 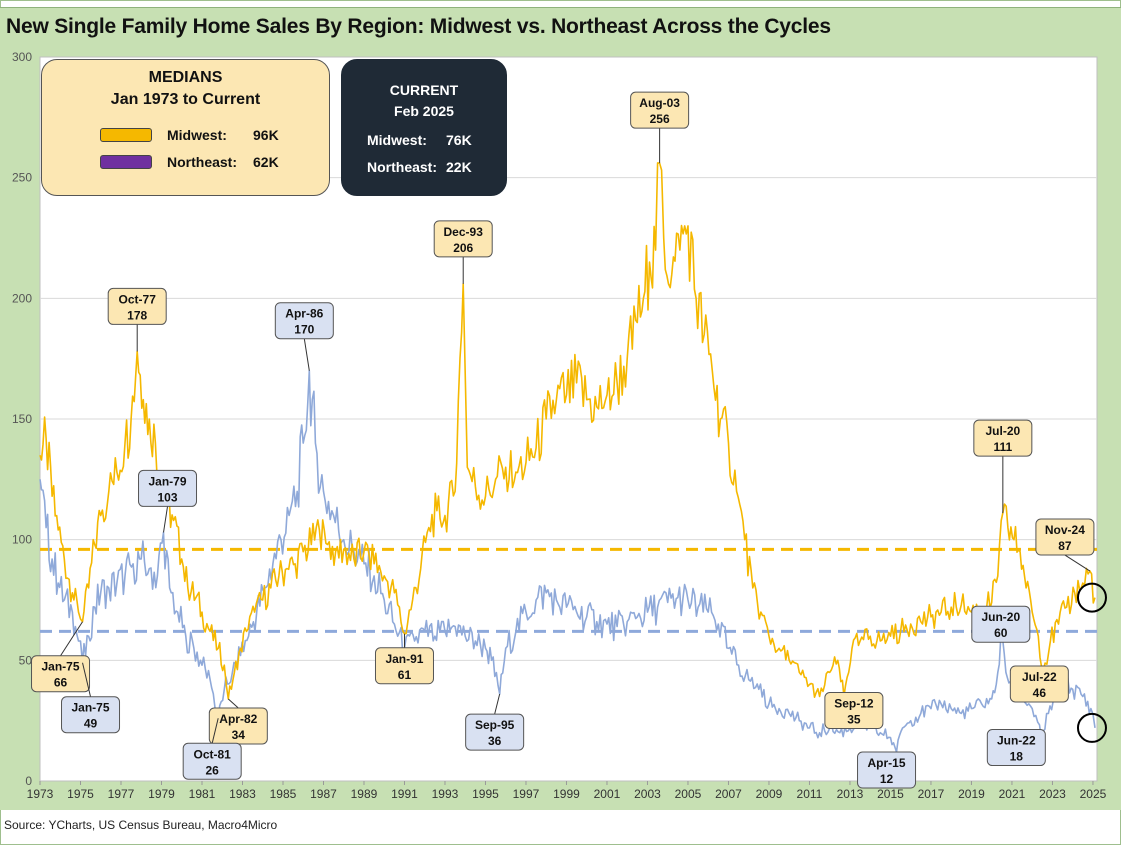 I want to click on callout-value: 60, so click(x=1001, y=633).